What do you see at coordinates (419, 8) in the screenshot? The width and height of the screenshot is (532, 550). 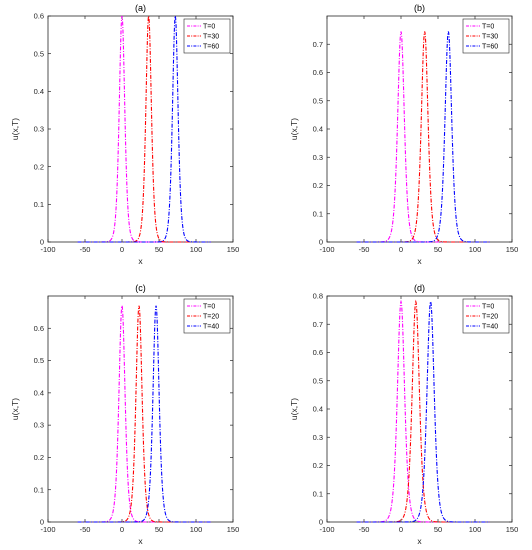 I see `chart-title: (b)` at bounding box center [419, 8].